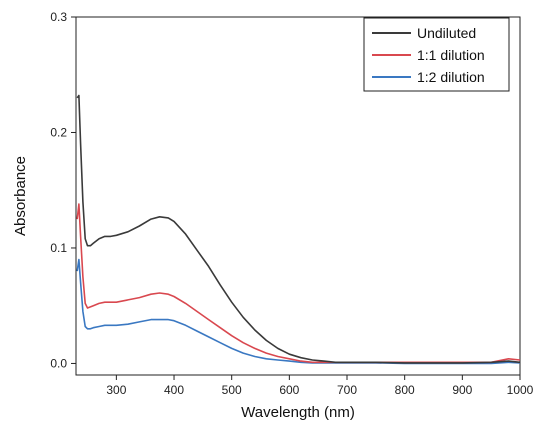 The width and height of the screenshot is (539, 429). Describe the element at coordinates (520, 390) in the screenshot. I see `x-tick-label: 1000` at that location.